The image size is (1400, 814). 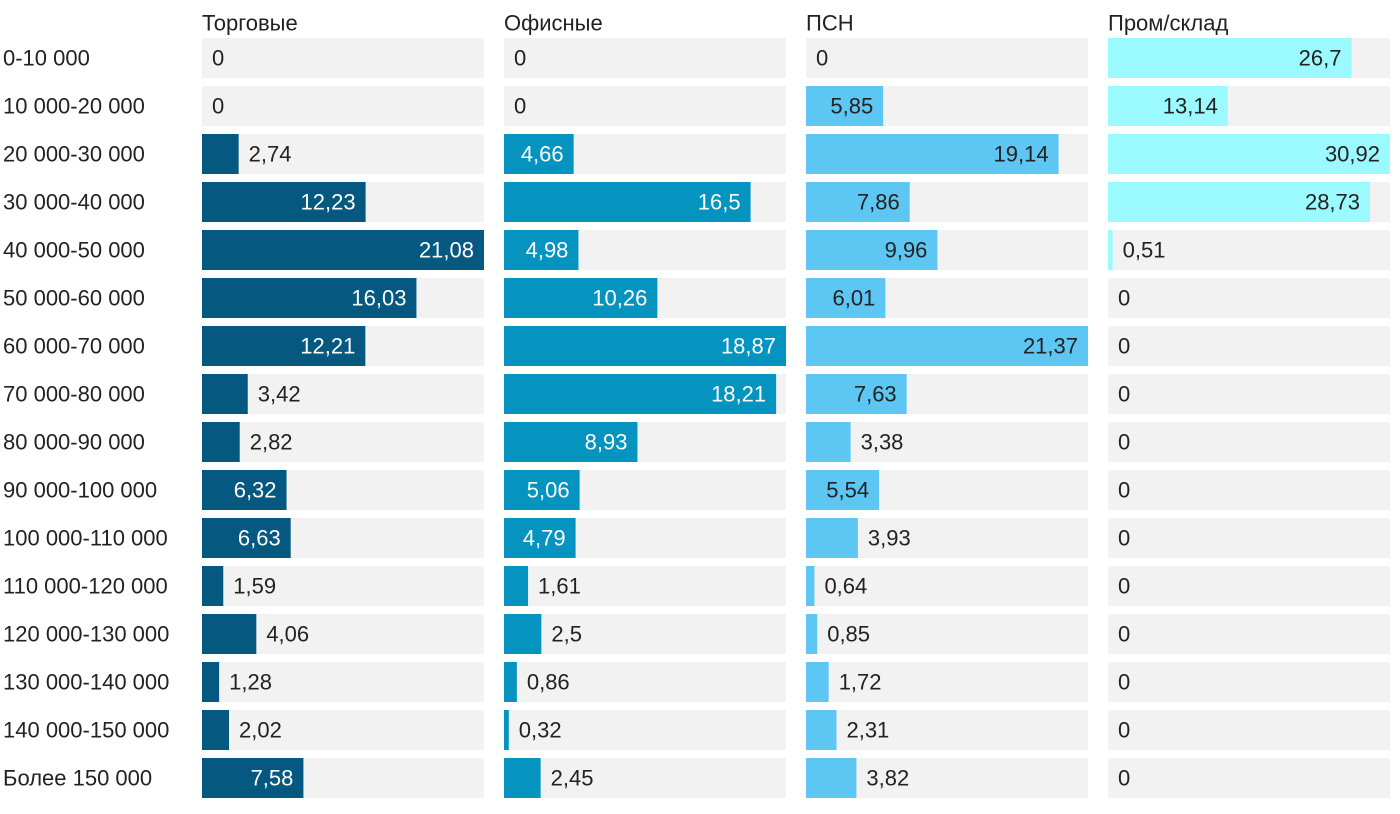 What do you see at coordinates (446, 250) in the screenshot?
I see `value-label: 21,08` at bounding box center [446, 250].